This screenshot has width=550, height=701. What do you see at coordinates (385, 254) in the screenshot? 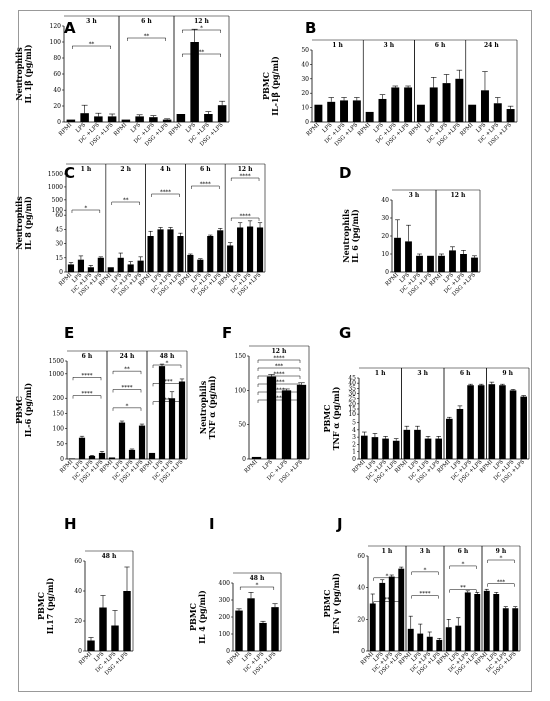
I see `y-tick-label-D: 10` at bounding box center [385, 254].